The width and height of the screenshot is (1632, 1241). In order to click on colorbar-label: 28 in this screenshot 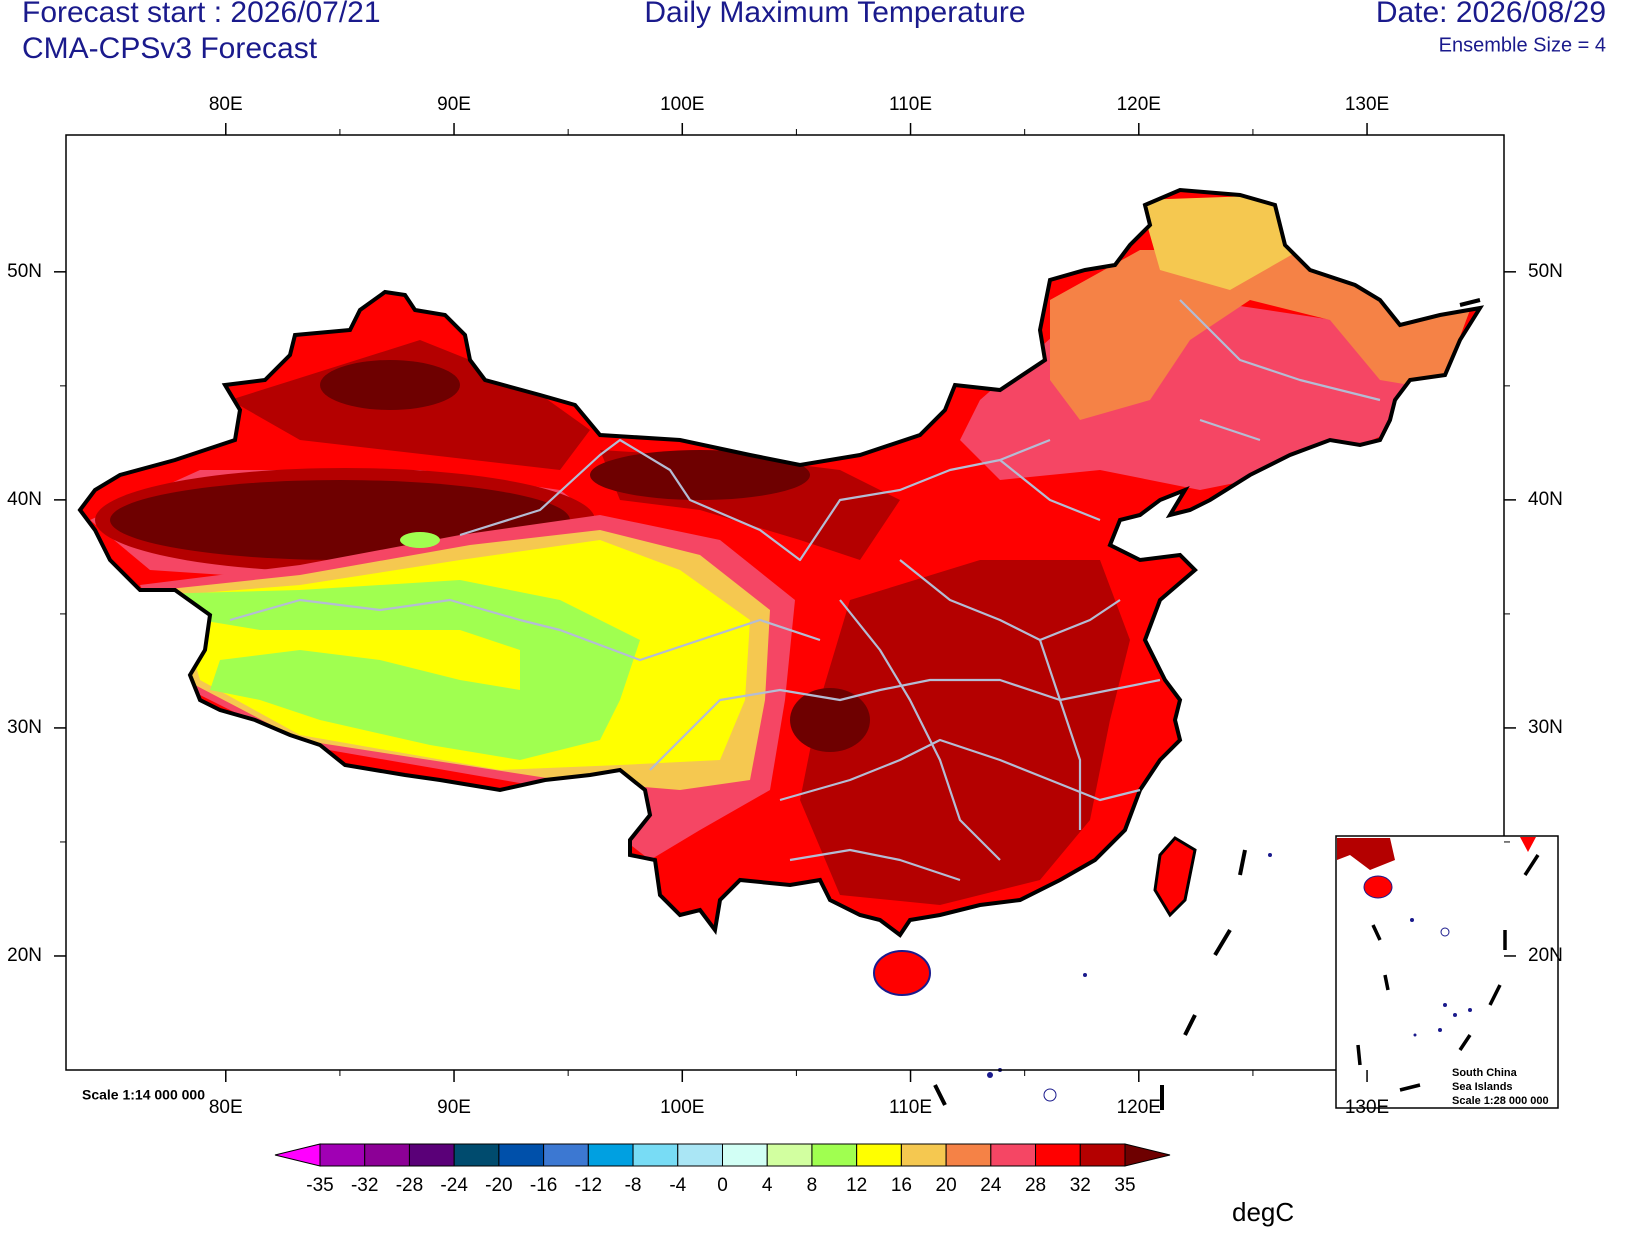, I will do `click(1035, 1185)`.